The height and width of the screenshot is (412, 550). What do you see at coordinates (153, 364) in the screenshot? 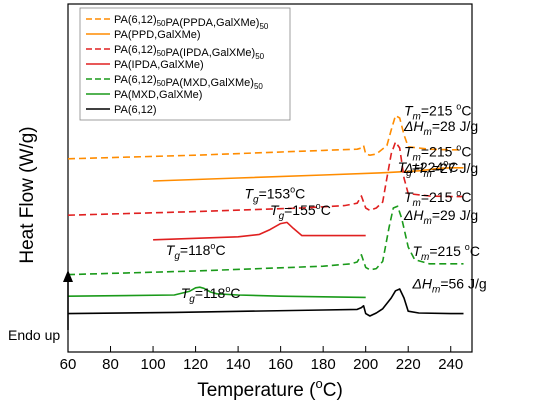
I see `x-tick-label: 100` at bounding box center [153, 364].